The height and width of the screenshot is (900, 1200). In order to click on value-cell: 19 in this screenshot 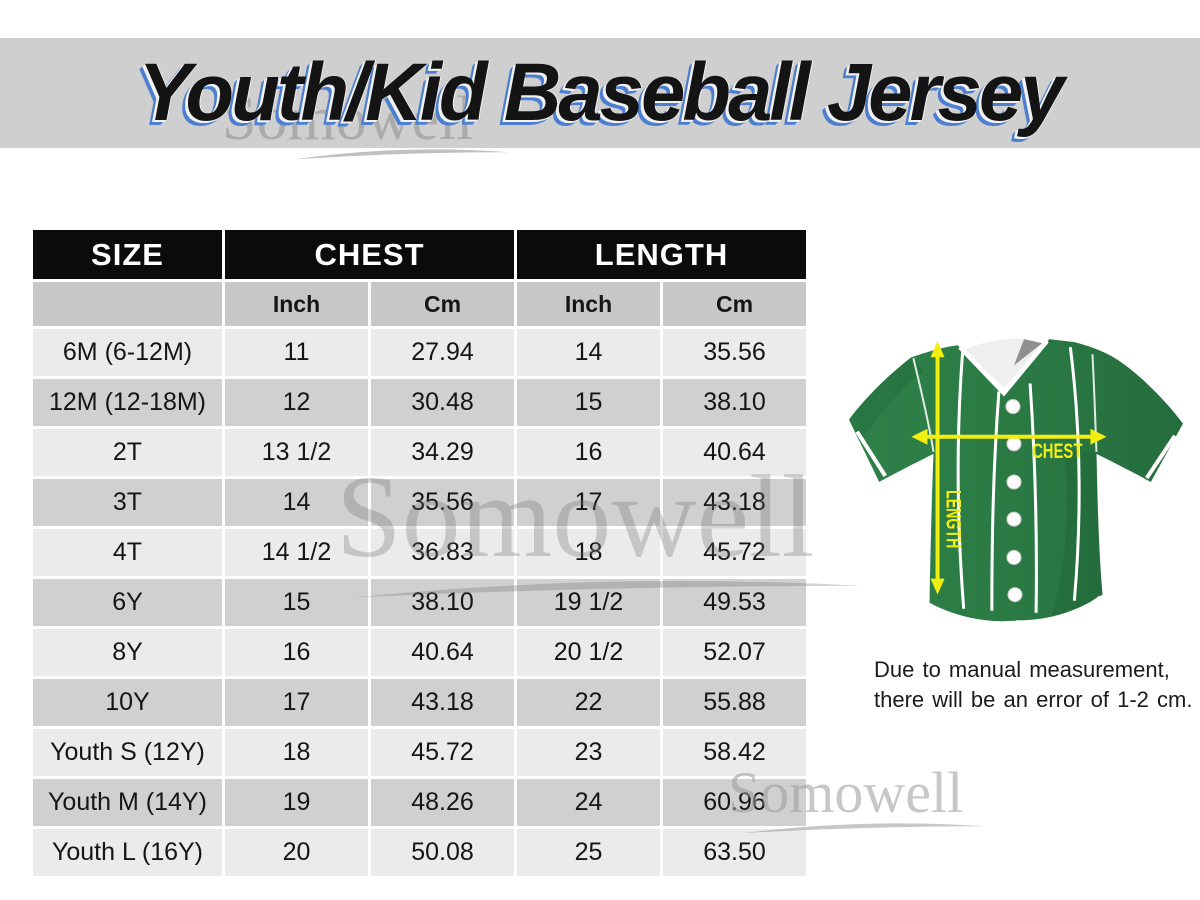, I will do `click(296, 802)`.